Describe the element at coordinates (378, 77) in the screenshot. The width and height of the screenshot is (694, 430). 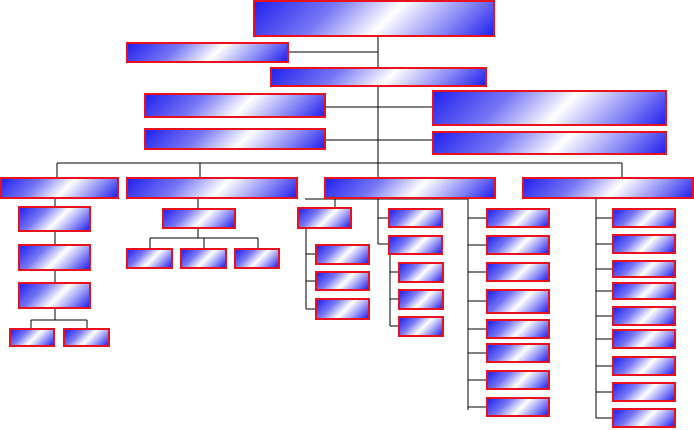
I see `org-node-deputy` at that location.